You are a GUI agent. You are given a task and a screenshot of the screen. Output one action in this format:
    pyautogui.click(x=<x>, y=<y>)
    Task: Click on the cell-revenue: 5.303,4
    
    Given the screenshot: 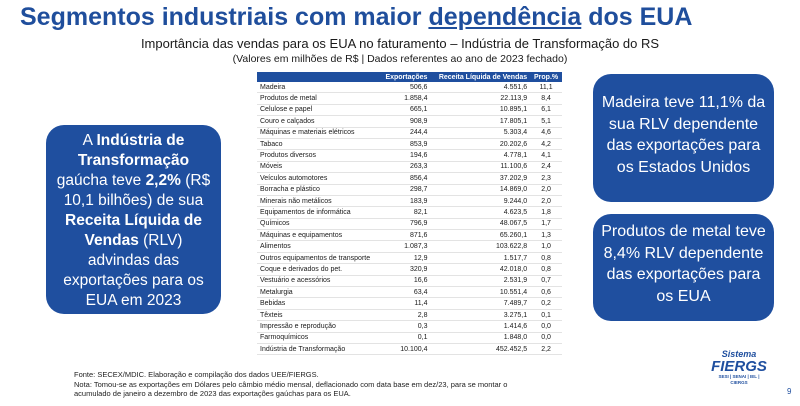 What is the action you would take?
    pyautogui.click(x=480, y=133)
    